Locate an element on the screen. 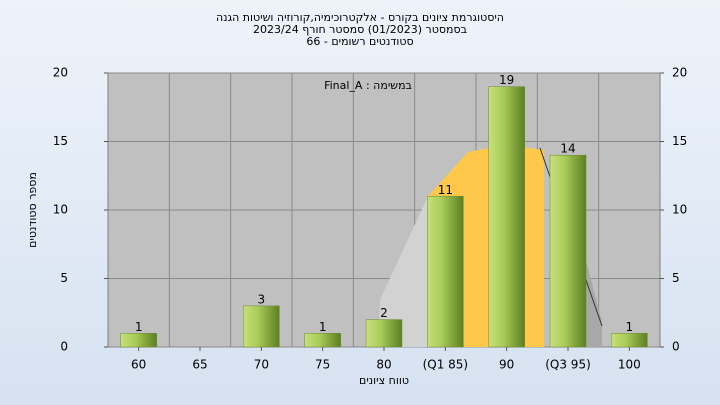 The height and width of the screenshot is (405, 720). x-tick-label: 60 is located at coordinates (138, 365).